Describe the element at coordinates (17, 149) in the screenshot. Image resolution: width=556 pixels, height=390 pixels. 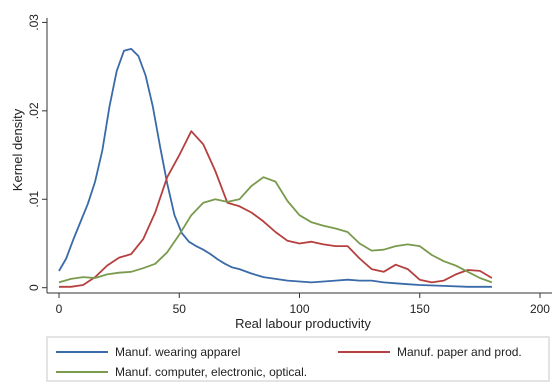
I see `y-axis-title: Kernel density` at that location.